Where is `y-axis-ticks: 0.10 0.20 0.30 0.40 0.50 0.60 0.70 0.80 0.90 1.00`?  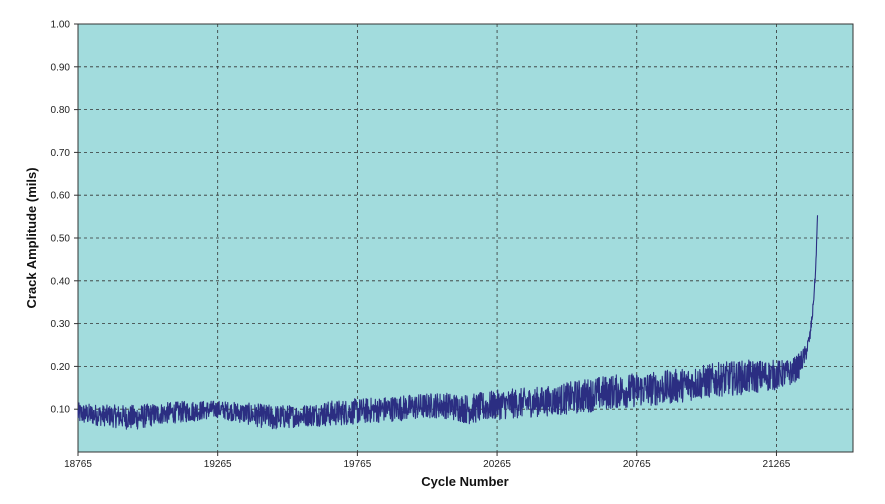 y-axis-ticks: 0.10 0.20 0.30 0.40 0.50 0.60 0.70 0.80 0.90 1.00 is located at coordinates (64, 218).